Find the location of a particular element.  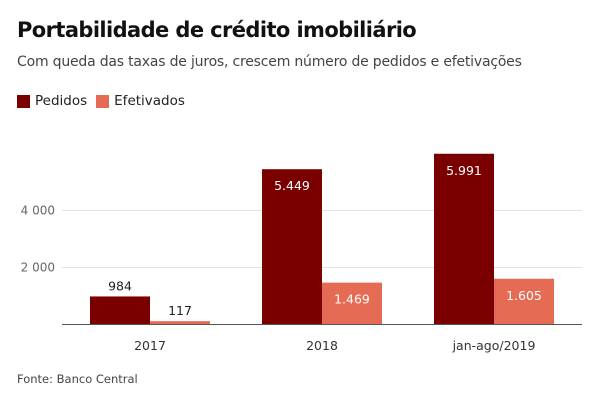

legend: Pedidos Efetivados is located at coordinates (105, 101).